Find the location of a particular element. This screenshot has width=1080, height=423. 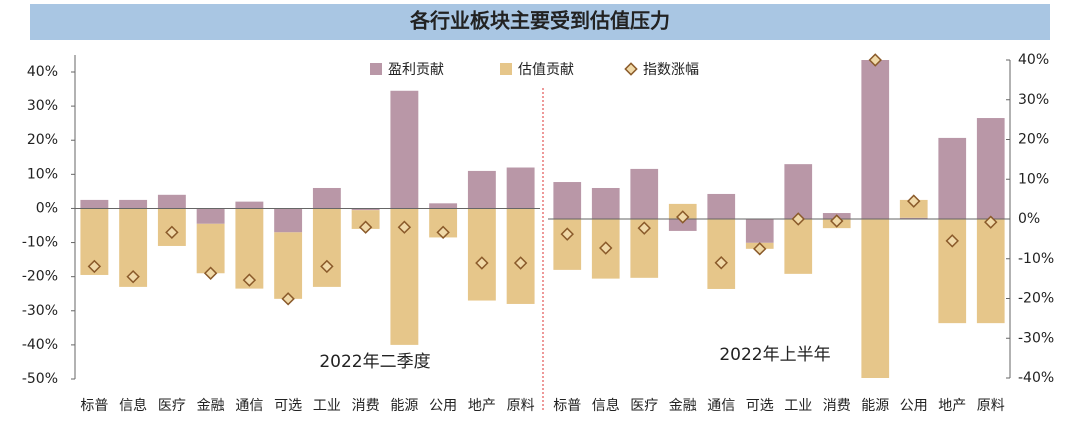

annotation: 2022年上半年 is located at coordinates (774, 355).